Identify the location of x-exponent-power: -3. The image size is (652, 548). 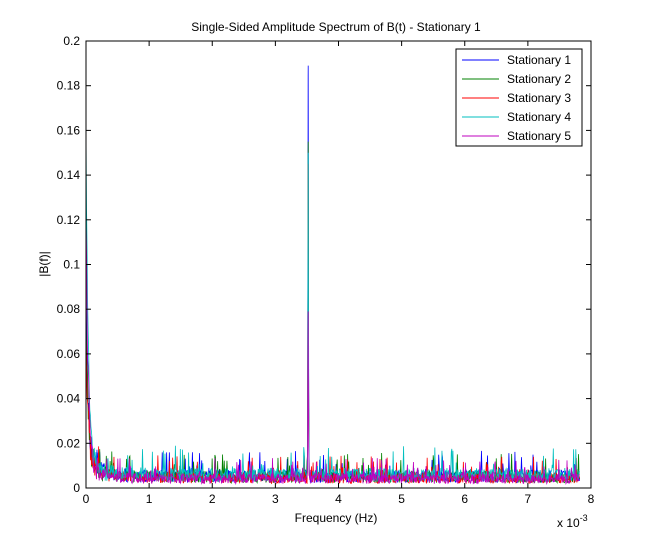
(584, 518).